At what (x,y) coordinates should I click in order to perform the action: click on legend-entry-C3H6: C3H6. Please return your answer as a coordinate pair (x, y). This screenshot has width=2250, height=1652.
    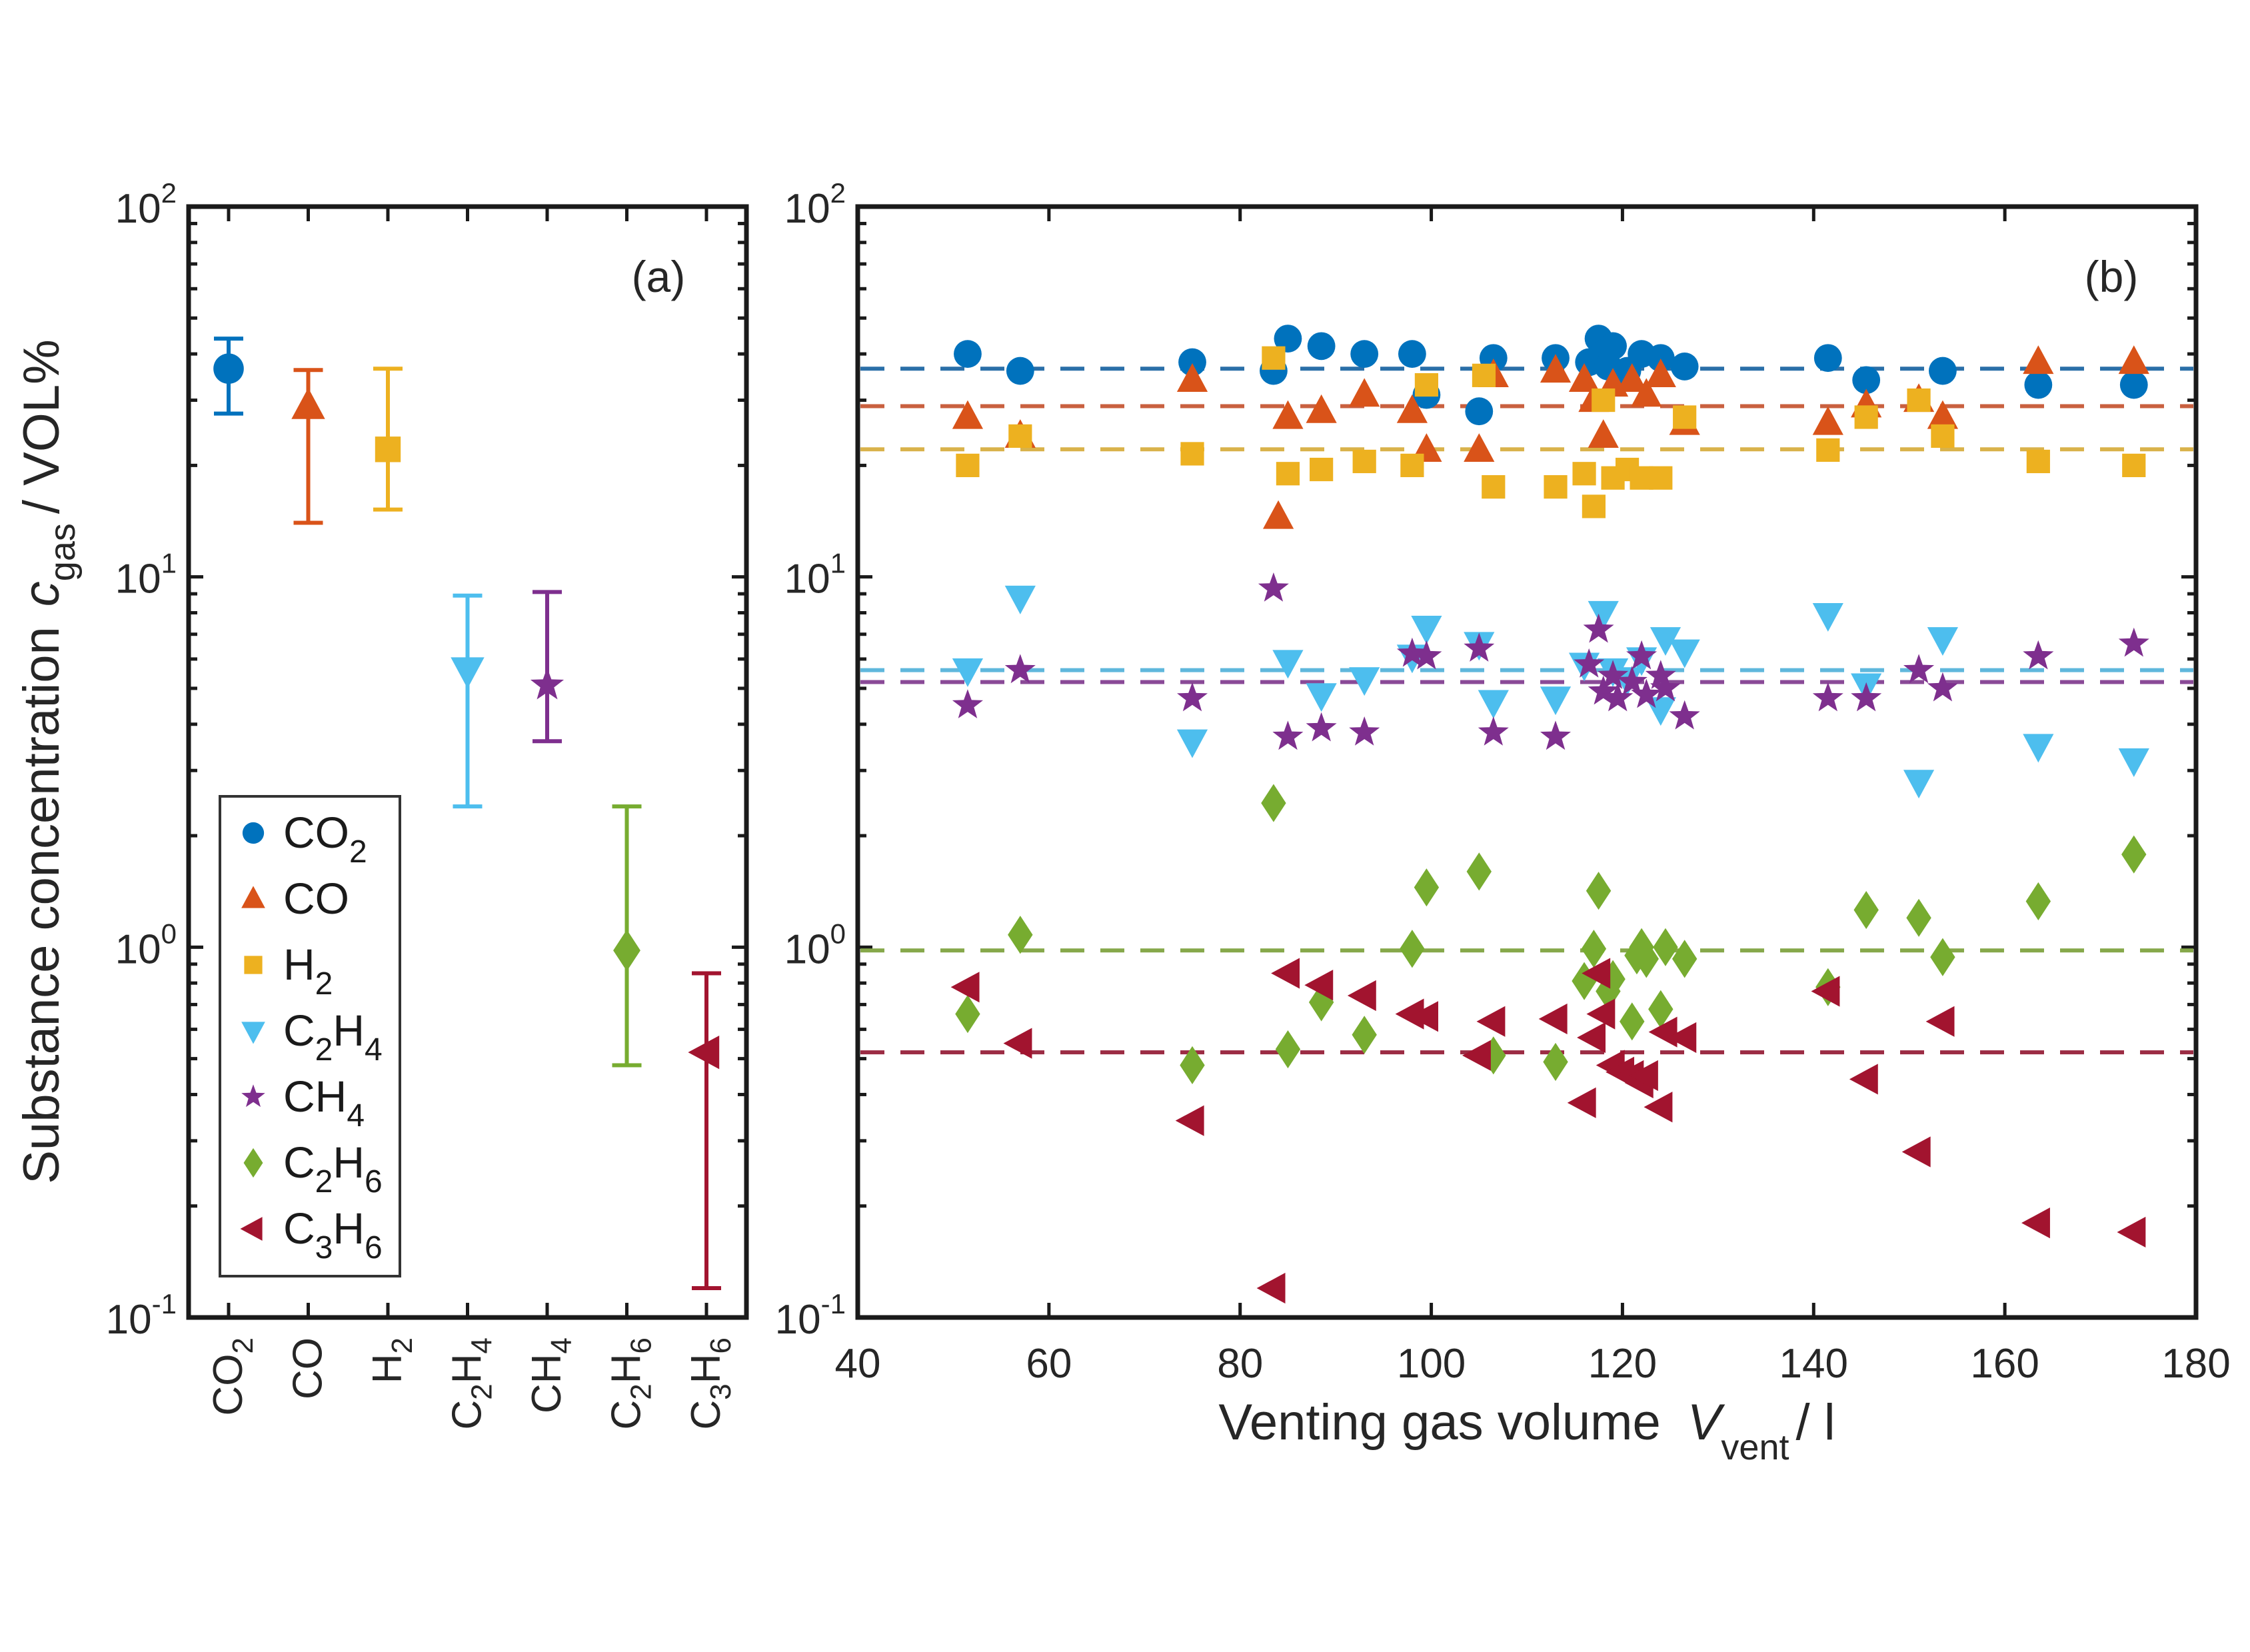
    Looking at the image, I should click on (311, 1234).